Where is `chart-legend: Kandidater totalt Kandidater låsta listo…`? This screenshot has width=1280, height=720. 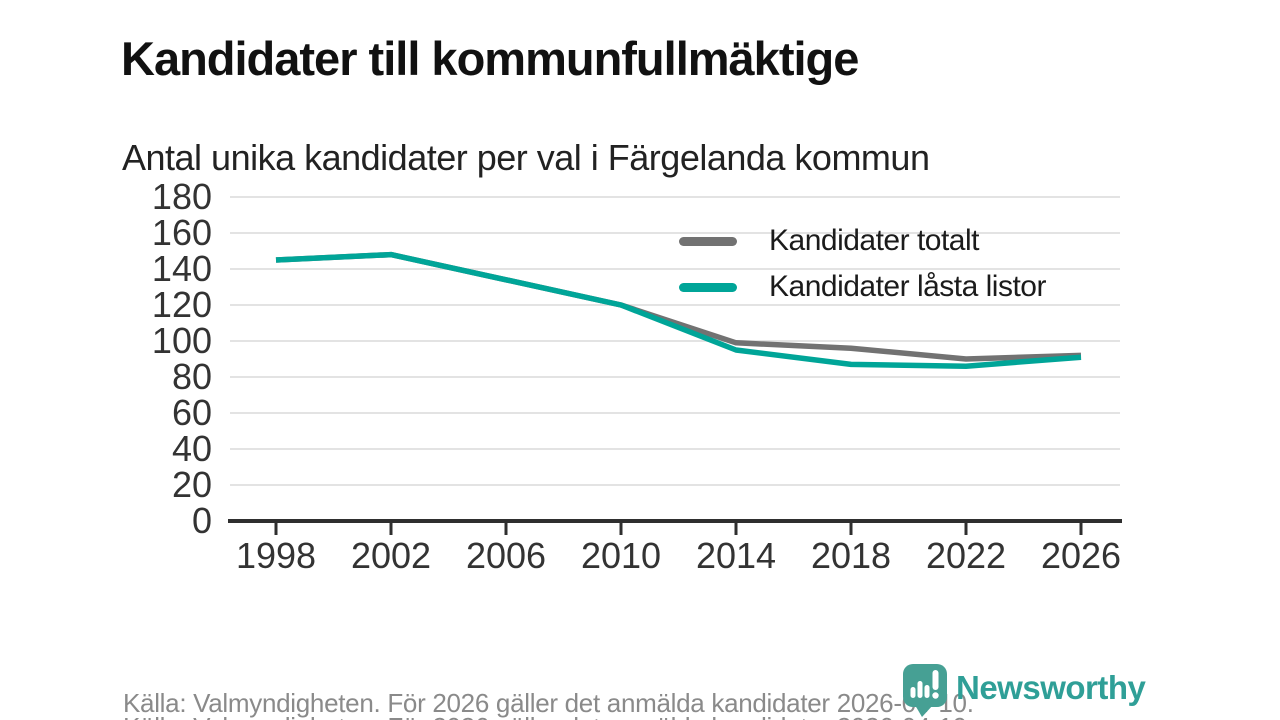 chart-legend: Kandidater totalt Kandidater låsta listo… is located at coordinates (863, 264).